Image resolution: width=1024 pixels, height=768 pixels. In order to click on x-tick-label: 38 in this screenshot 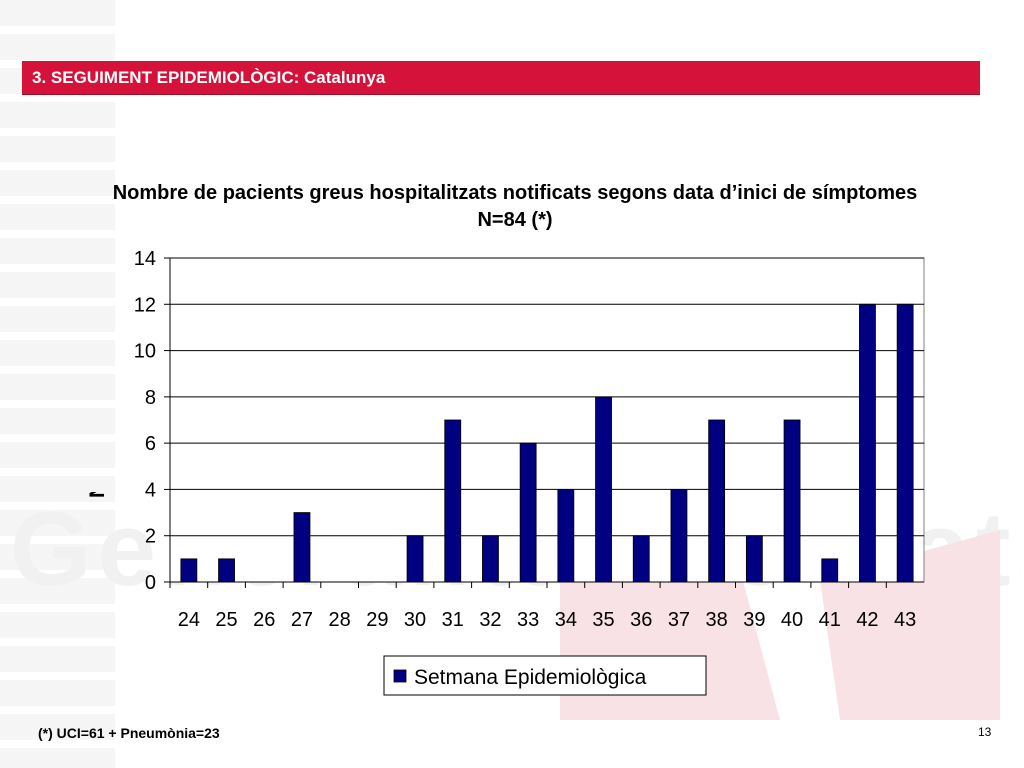, I will do `click(717, 620)`.